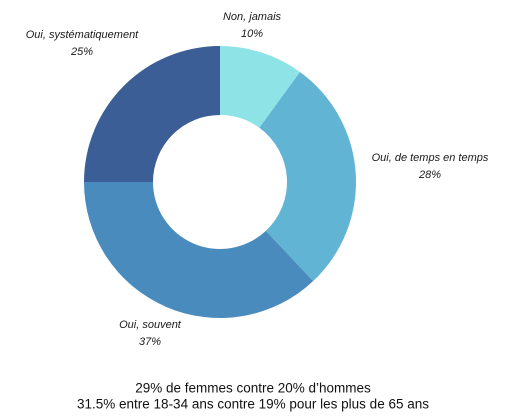  What do you see at coordinates (81, 52) in the screenshot?
I see `value-label: 25%` at bounding box center [81, 52].